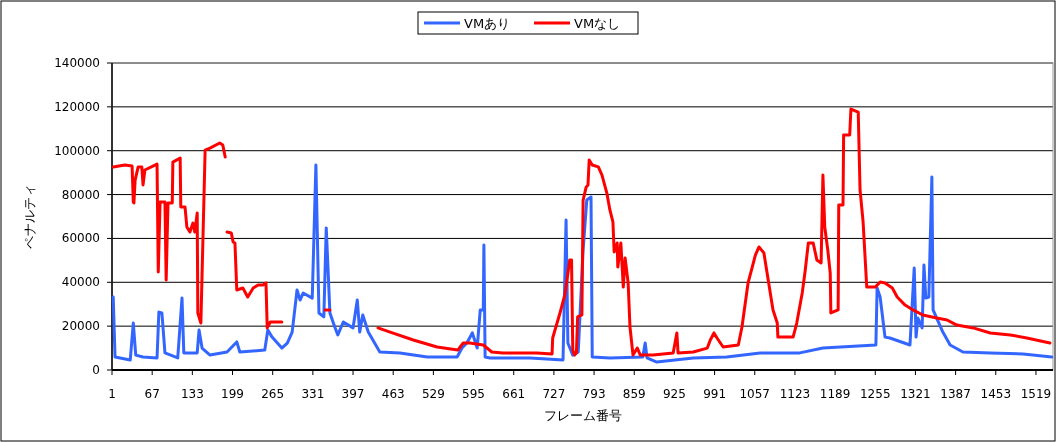  I want to click on x-tick-label: 1519, so click(1036, 394).